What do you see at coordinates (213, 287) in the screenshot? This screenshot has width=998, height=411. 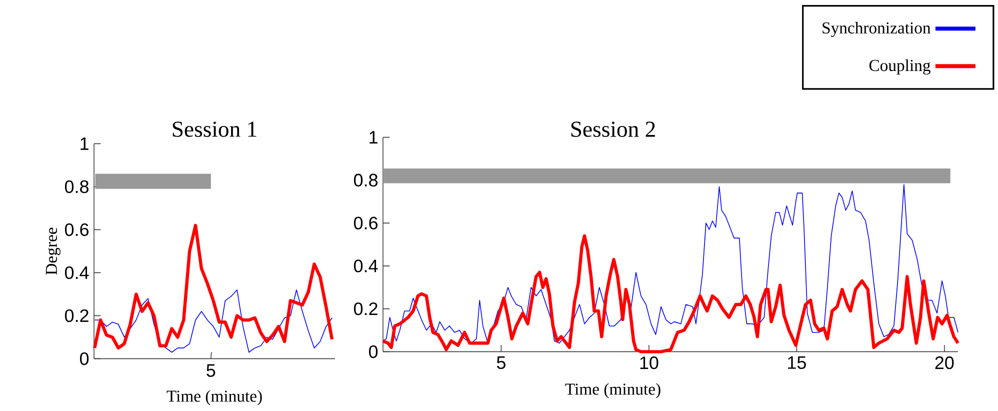 I see `line-series` at bounding box center [213, 287].